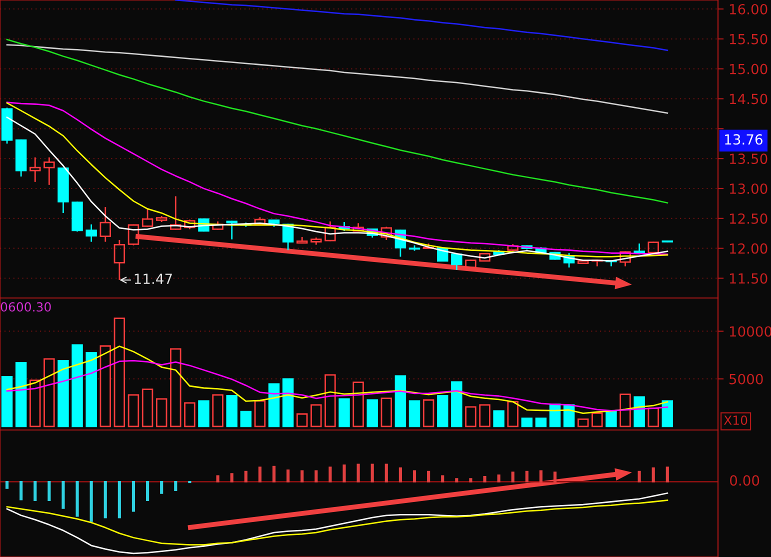 Image resolution: width=771 pixels, height=557 pixels. What do you see at coordinates (736, 420) in the screenshot?
I see `text: X10` at bounding box center [736, 420].